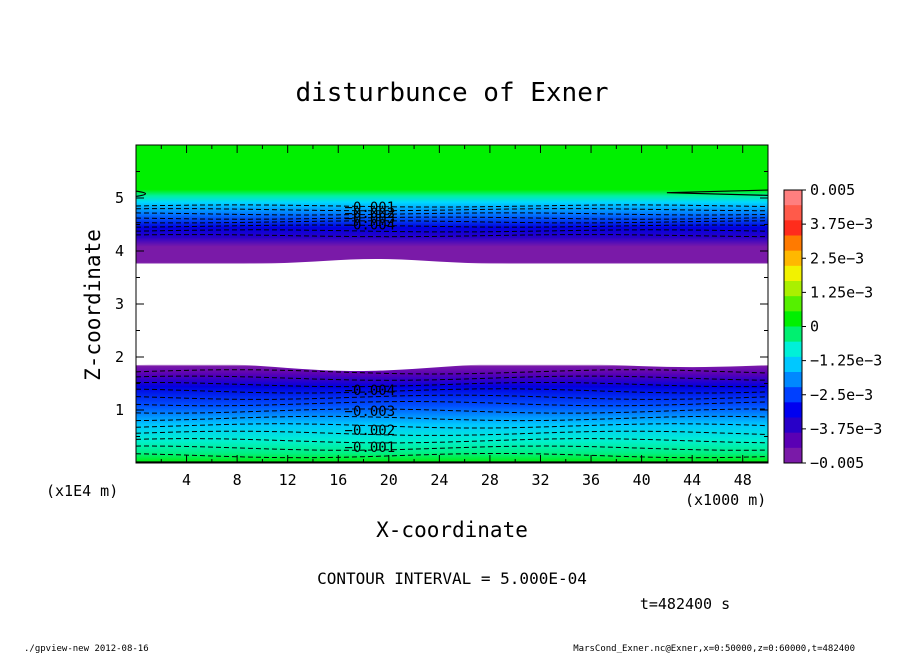 This screenshot has width=904, height=654. What do you see at coordinates (452, 315) in the screenshot?
I see `missing-data-region` at bounding box center [452, 315].